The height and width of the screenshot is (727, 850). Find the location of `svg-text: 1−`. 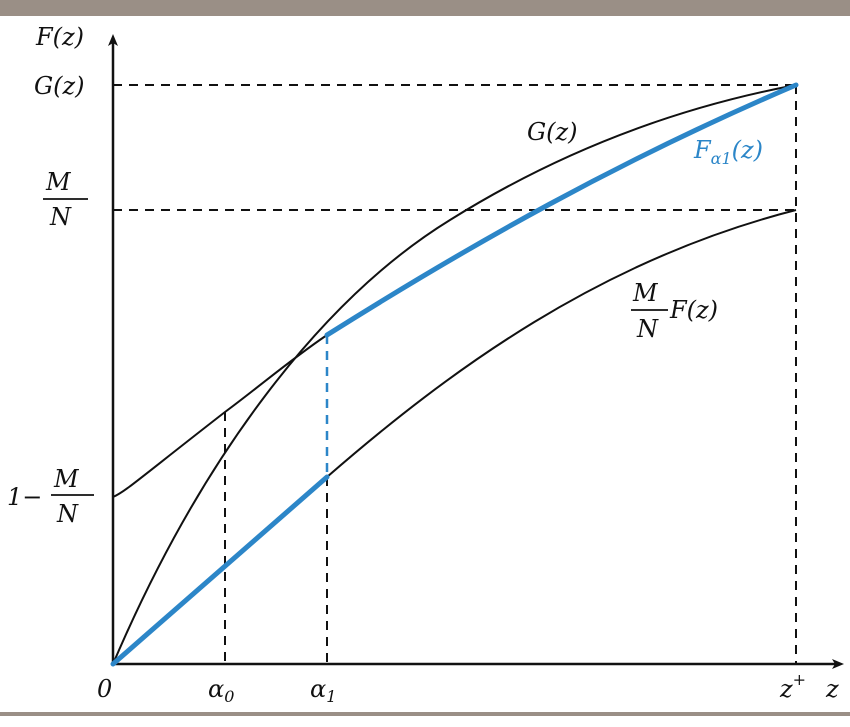

svg-text: 1− is located at coordinates (24, 497).